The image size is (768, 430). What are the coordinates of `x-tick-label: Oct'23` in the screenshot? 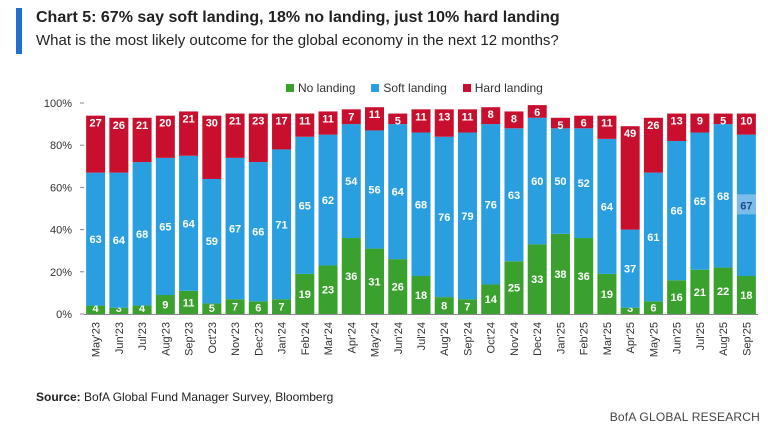 It's located at (213, 337).